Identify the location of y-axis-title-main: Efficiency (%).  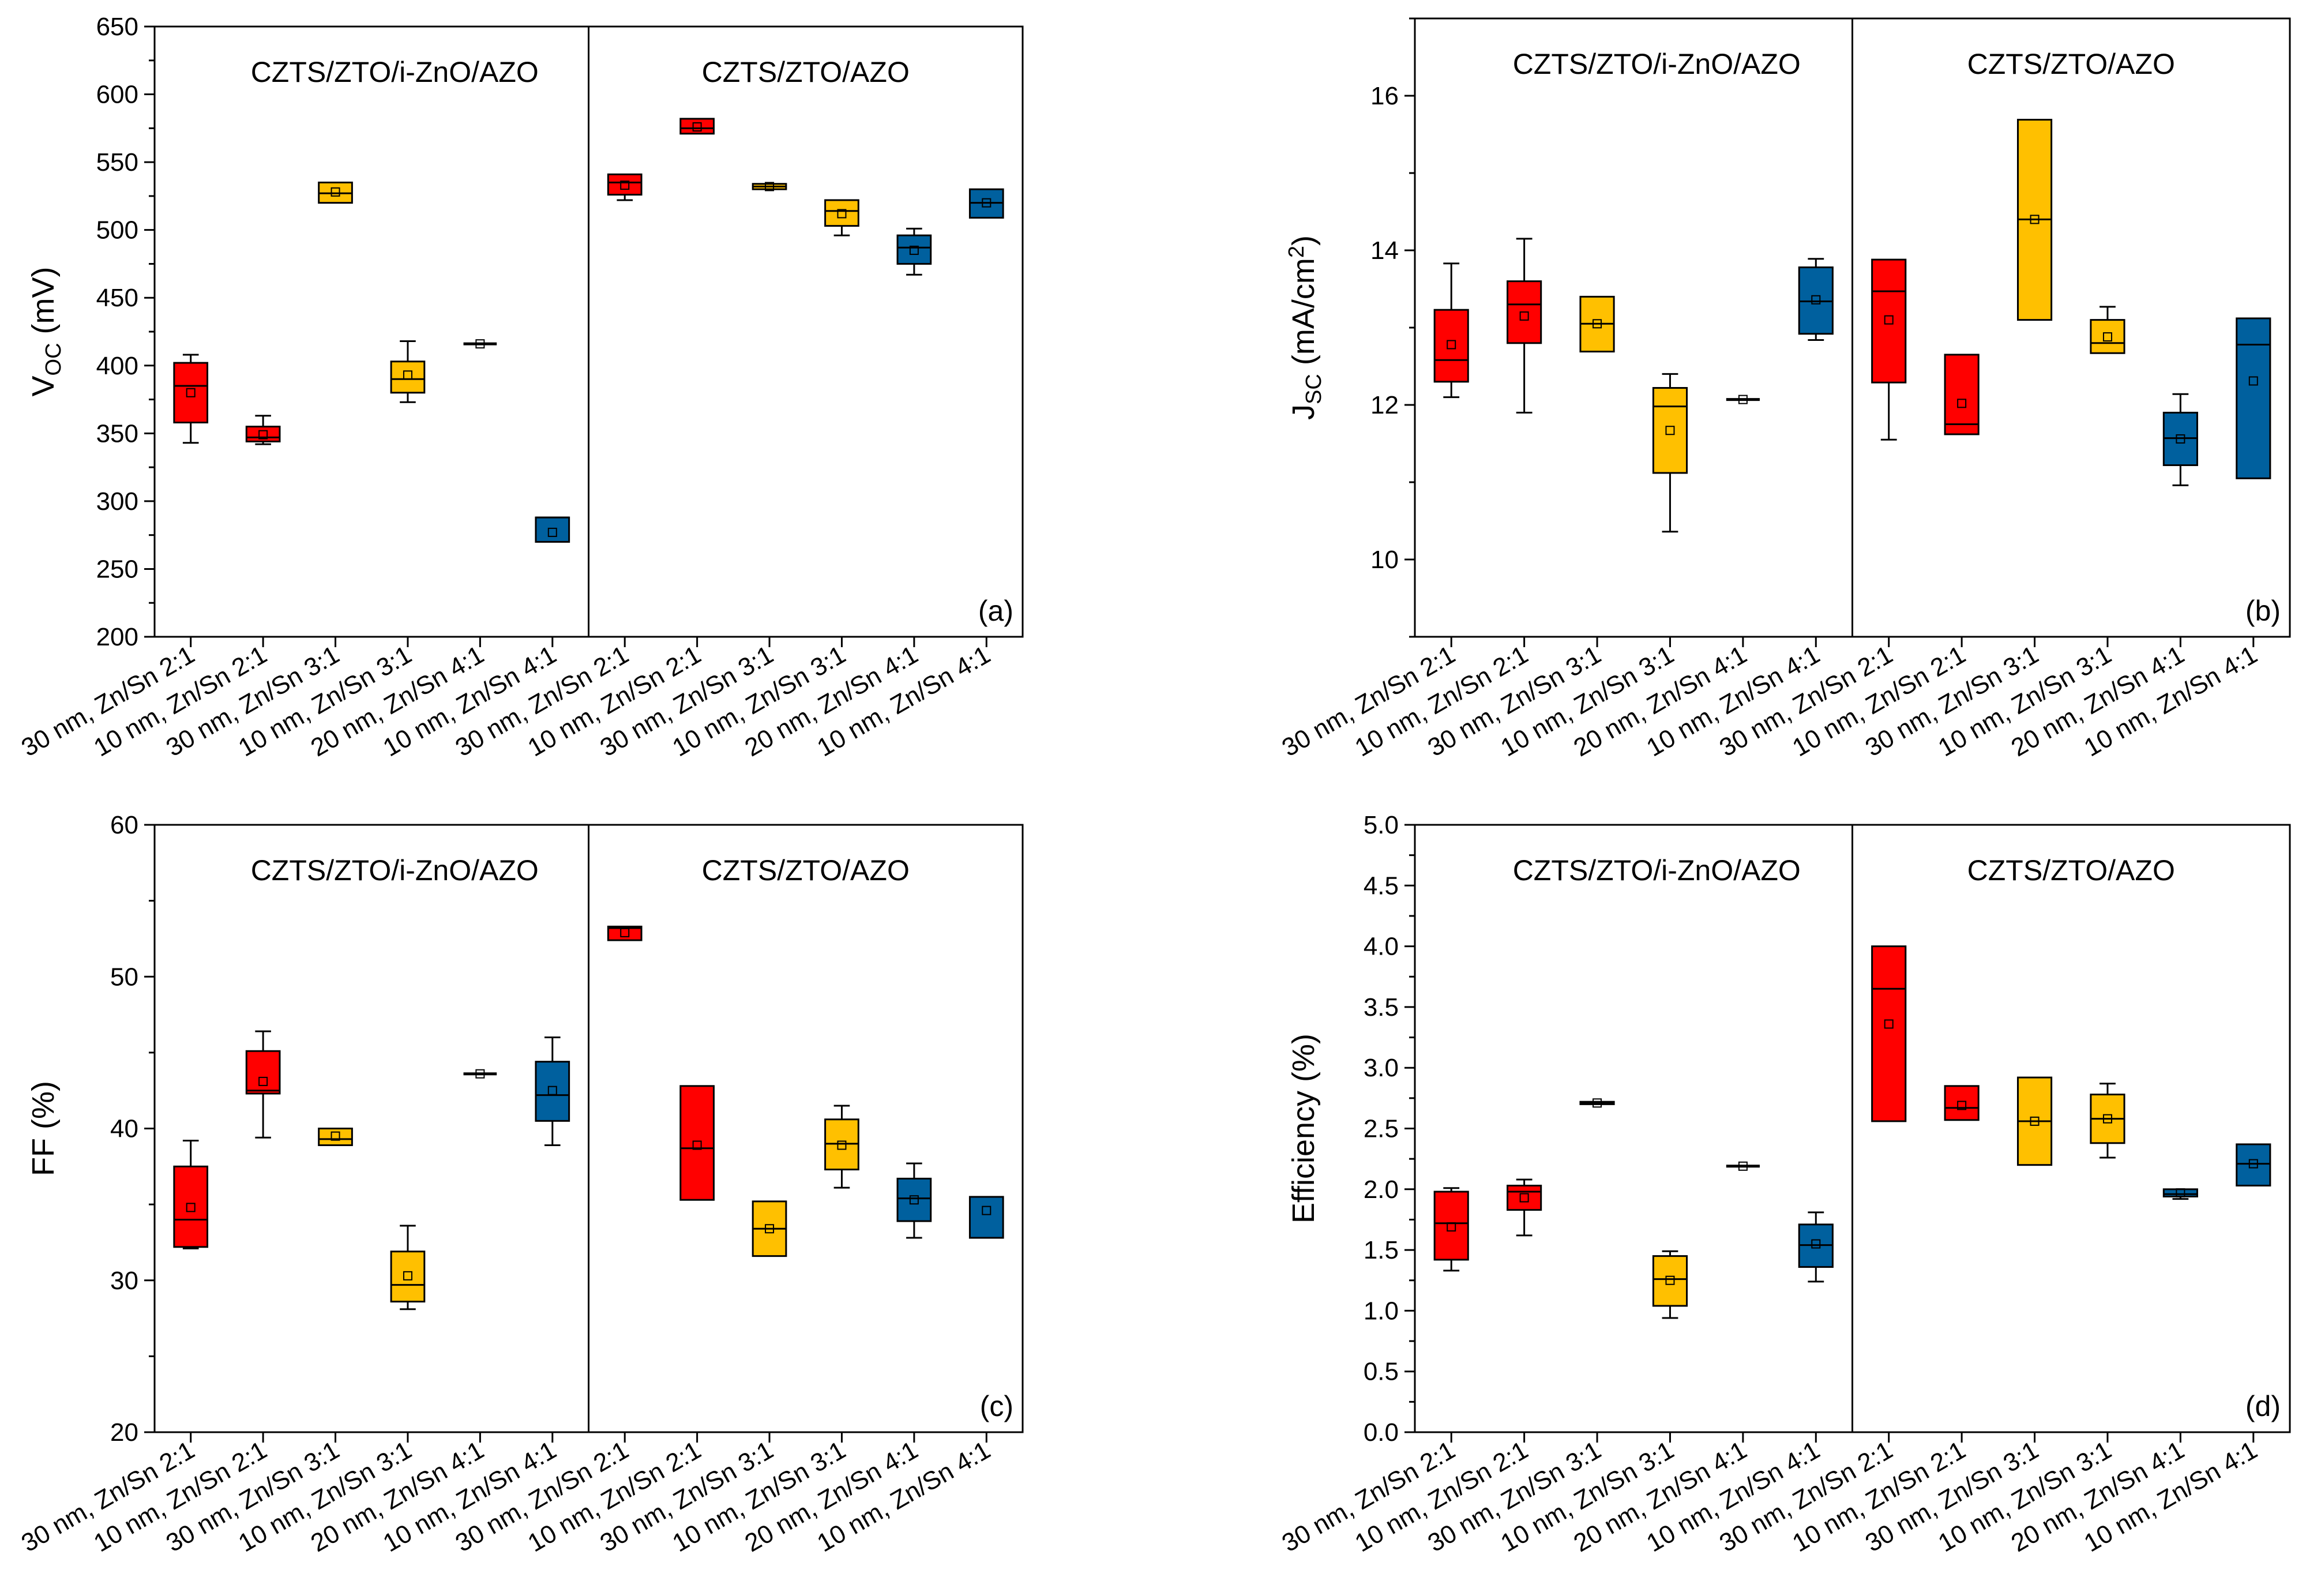
(1304, 1128).